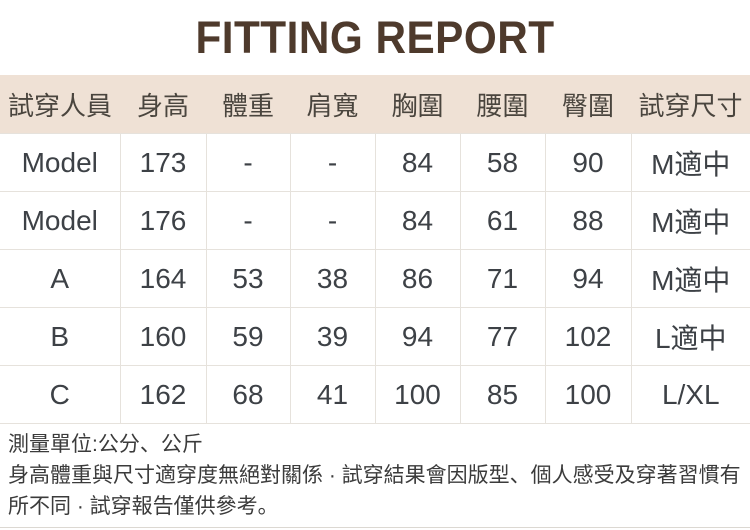  Describe the element at coordinates (60, 336) in the screenshot. I see `cell-tester: B` at that location.